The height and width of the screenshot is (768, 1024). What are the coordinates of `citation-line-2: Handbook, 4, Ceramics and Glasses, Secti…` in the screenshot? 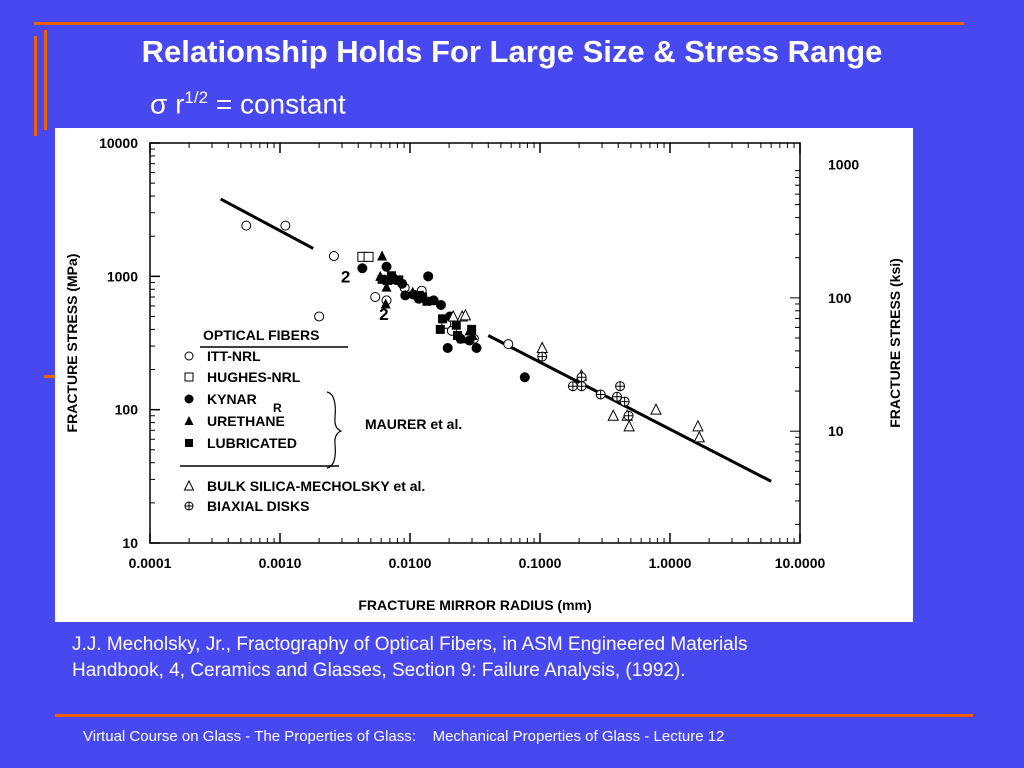 It's located at (379, 670).